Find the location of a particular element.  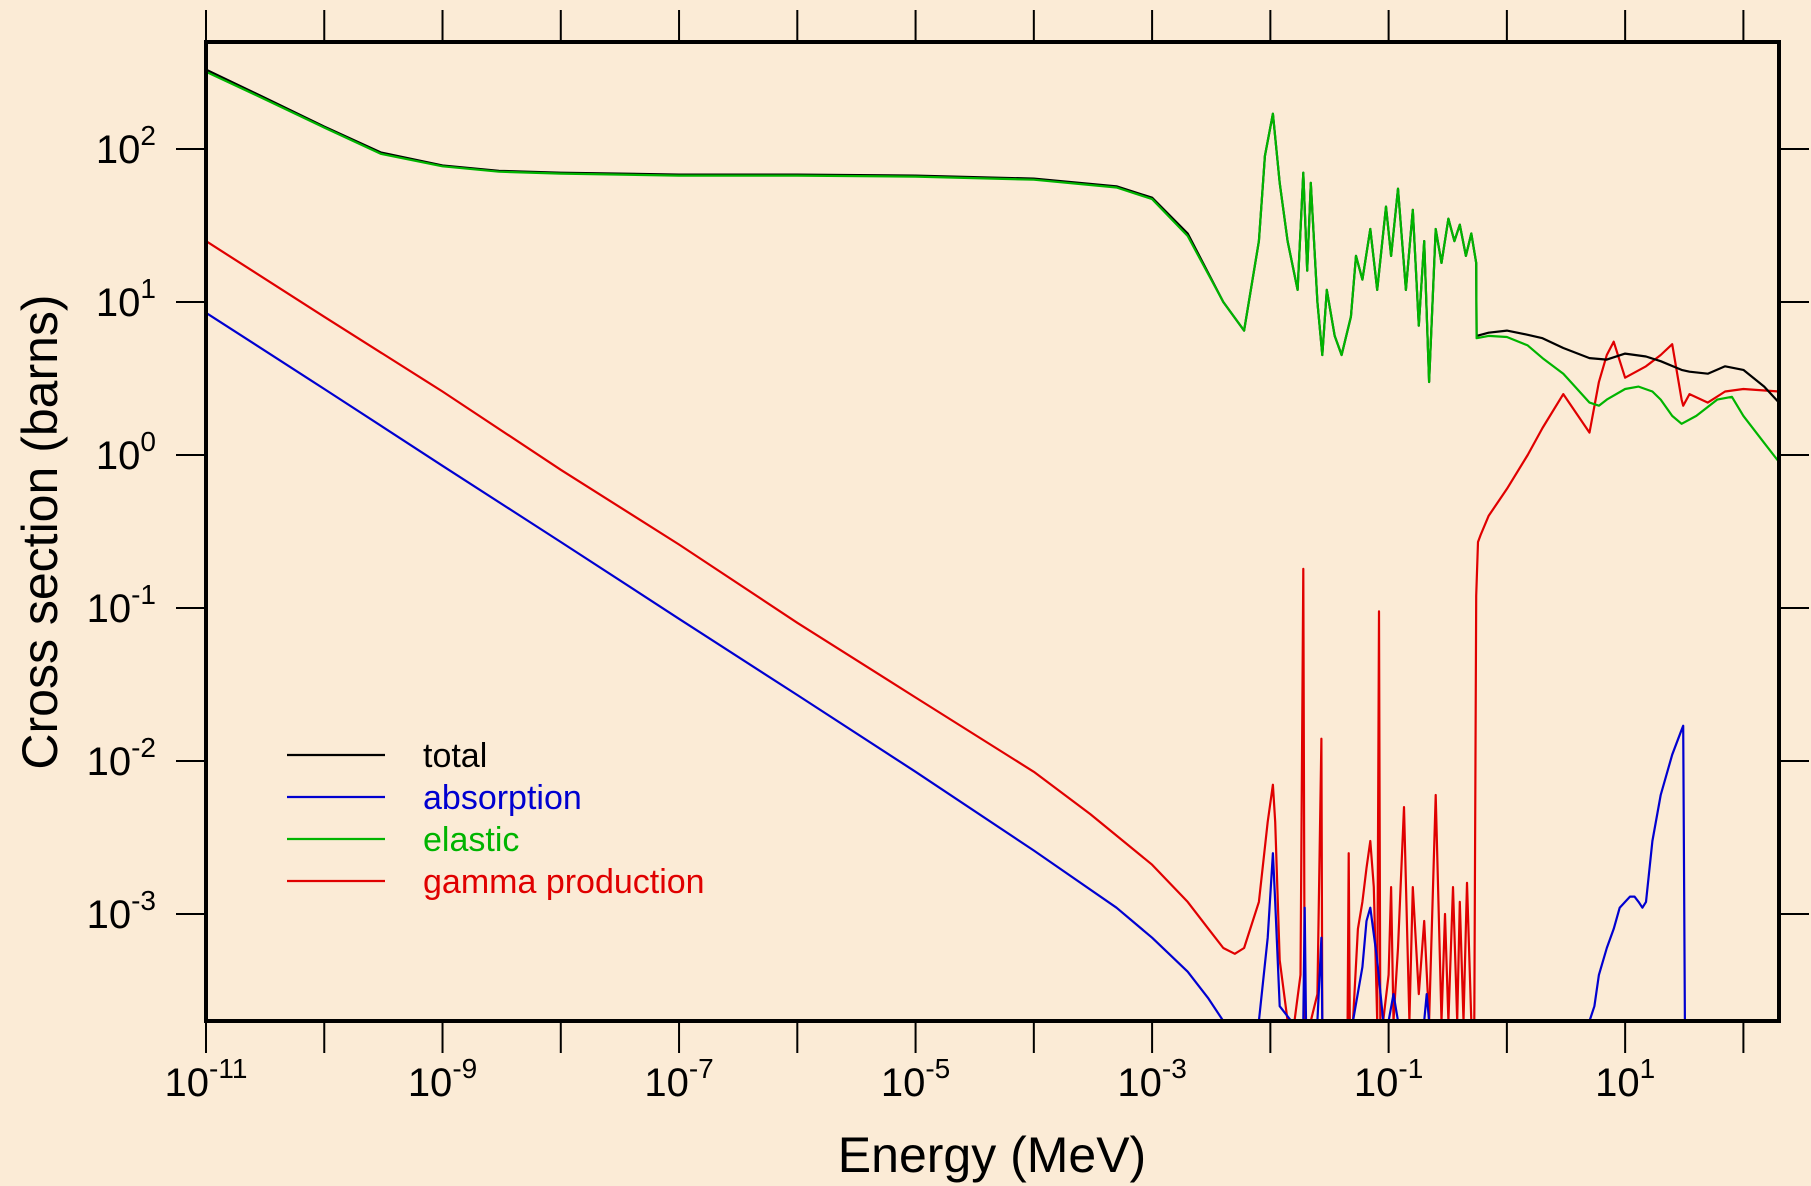

legend-label-gamma-production: gamma production is located at coordinates (564, 882).